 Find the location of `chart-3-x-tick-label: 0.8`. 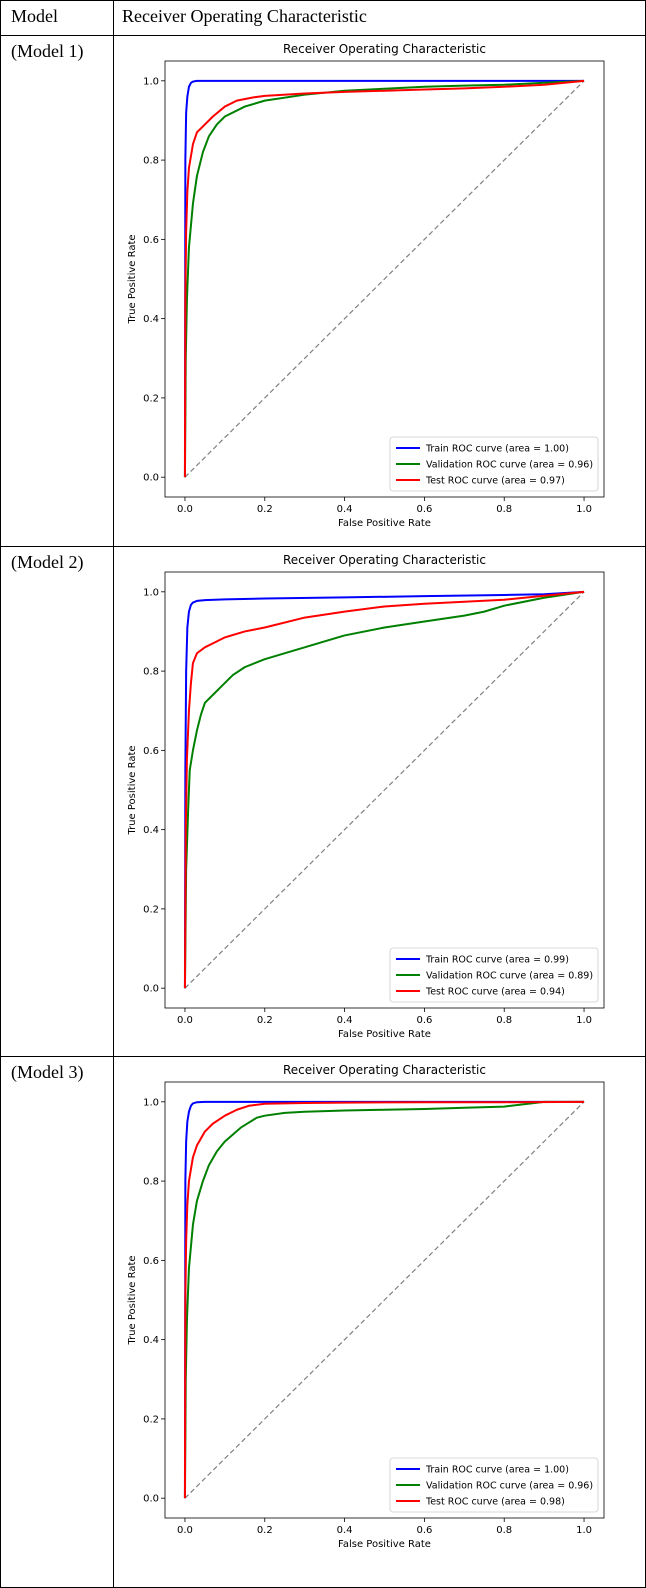

chart-3-x-tick-label: 0.8 is located at coordinates (504, 1530).